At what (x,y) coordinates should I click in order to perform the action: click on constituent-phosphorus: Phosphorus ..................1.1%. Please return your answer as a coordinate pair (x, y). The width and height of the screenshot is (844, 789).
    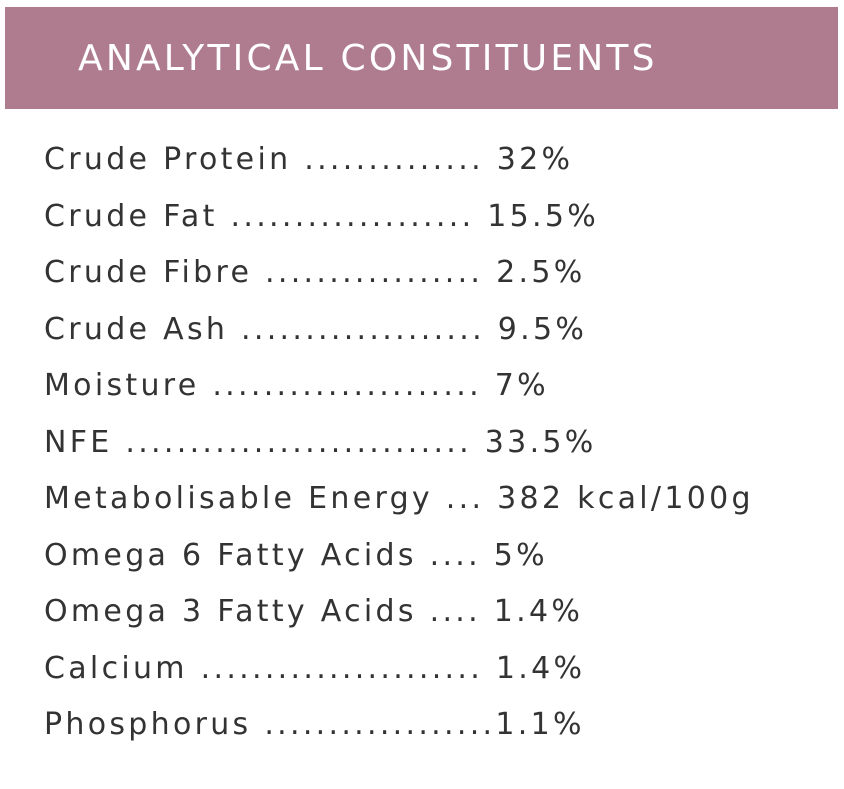
    Looking at the image, I should click on (314, 724).